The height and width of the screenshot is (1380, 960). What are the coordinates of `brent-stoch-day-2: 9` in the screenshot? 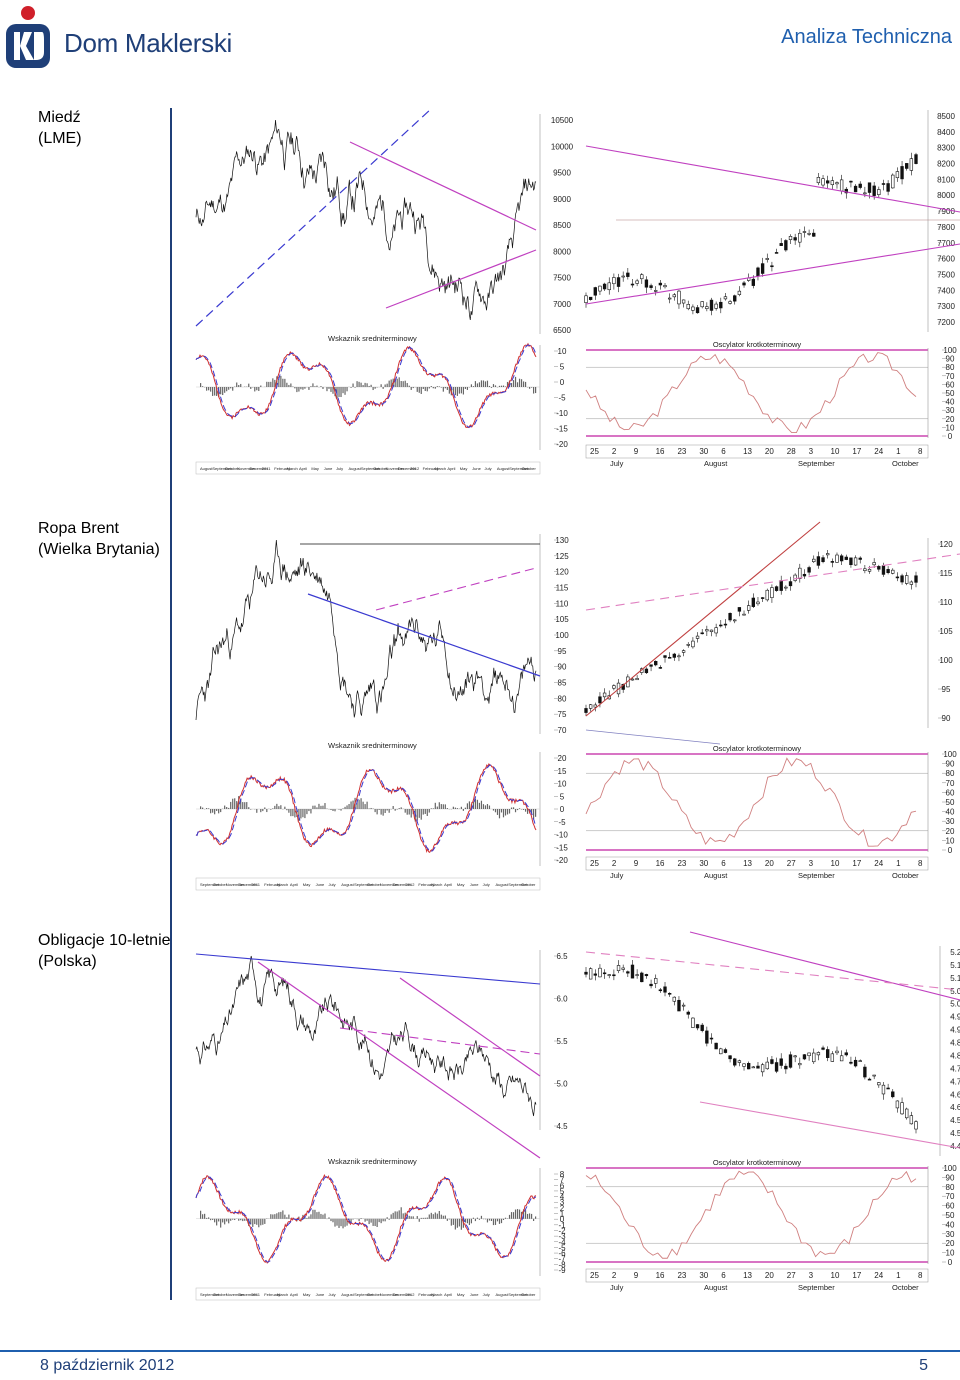 It's located at (636, 863).